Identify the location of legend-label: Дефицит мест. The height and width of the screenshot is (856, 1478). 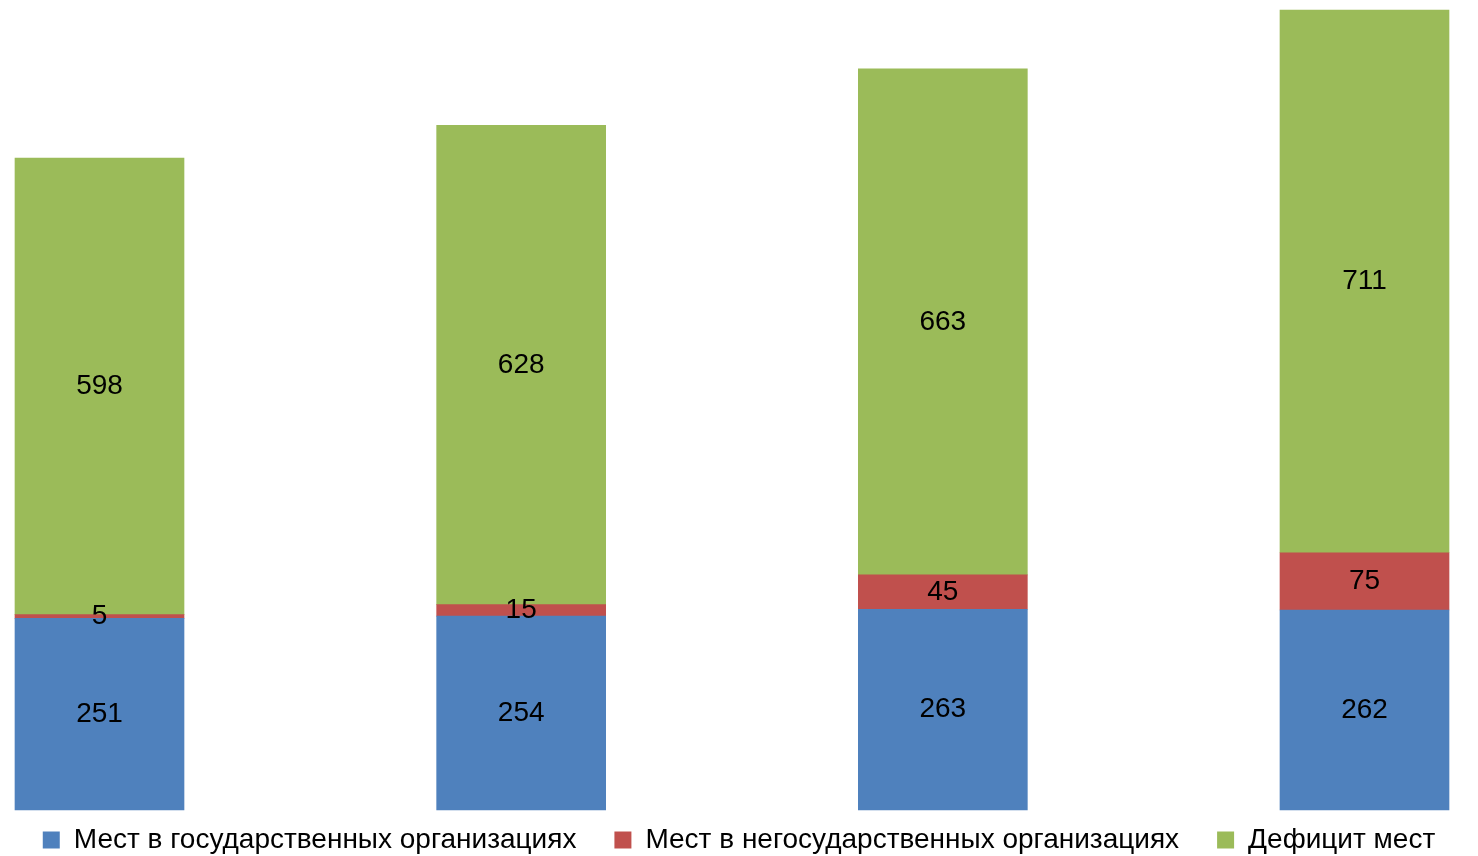
(1342, 838).